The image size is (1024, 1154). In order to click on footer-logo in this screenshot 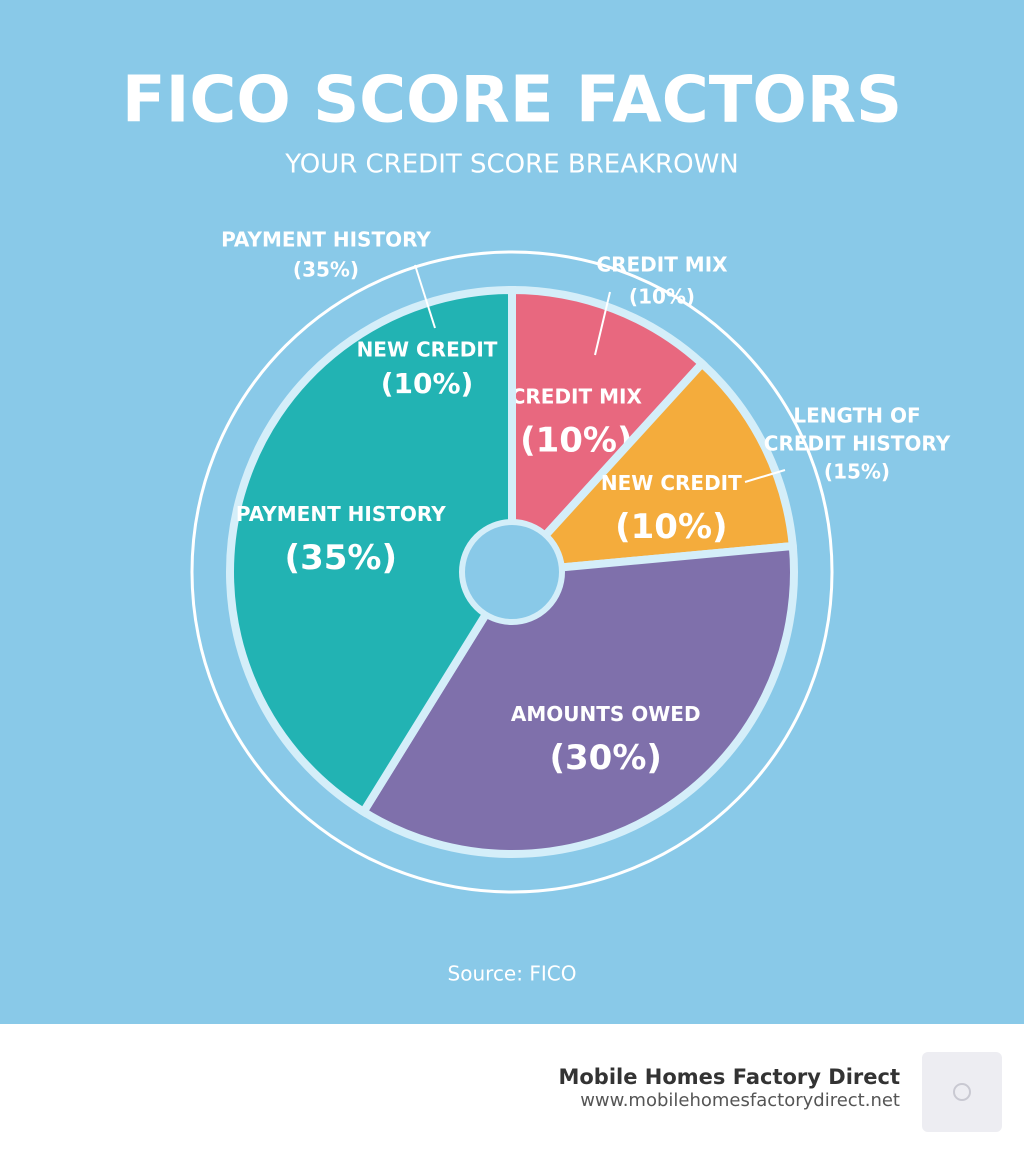, I will do `click(962, 1092)`.